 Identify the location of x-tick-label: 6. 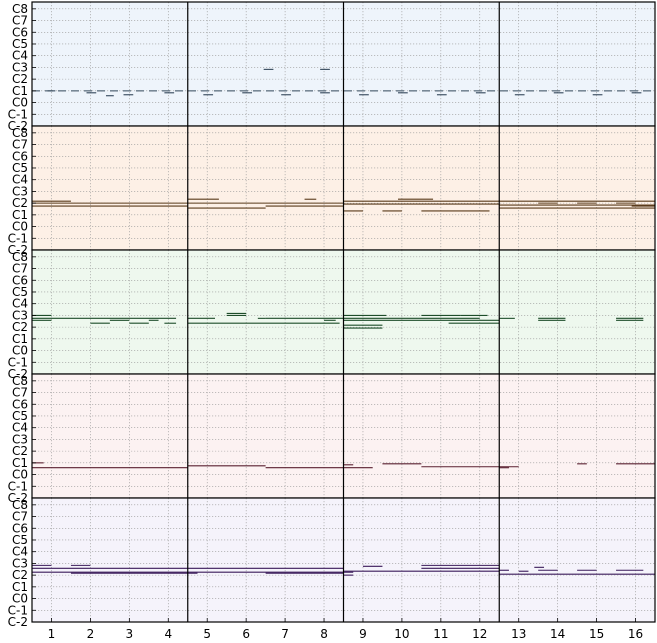
(246, 634).